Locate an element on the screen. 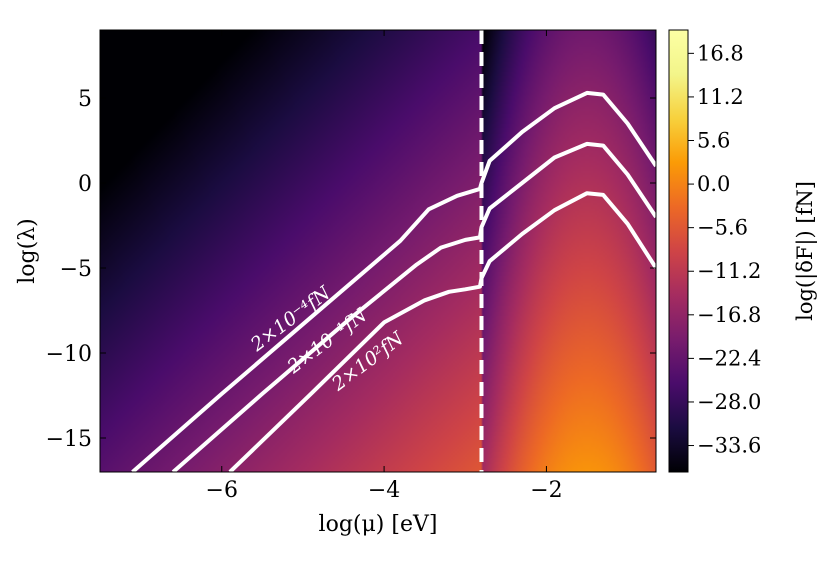  colorbar-tick-label: −5.6 is located at coordinates (722, 228).